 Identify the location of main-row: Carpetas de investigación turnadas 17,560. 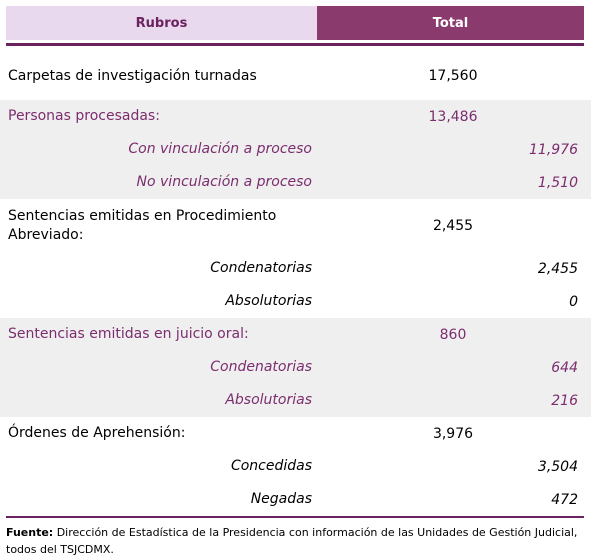
(295, 76).